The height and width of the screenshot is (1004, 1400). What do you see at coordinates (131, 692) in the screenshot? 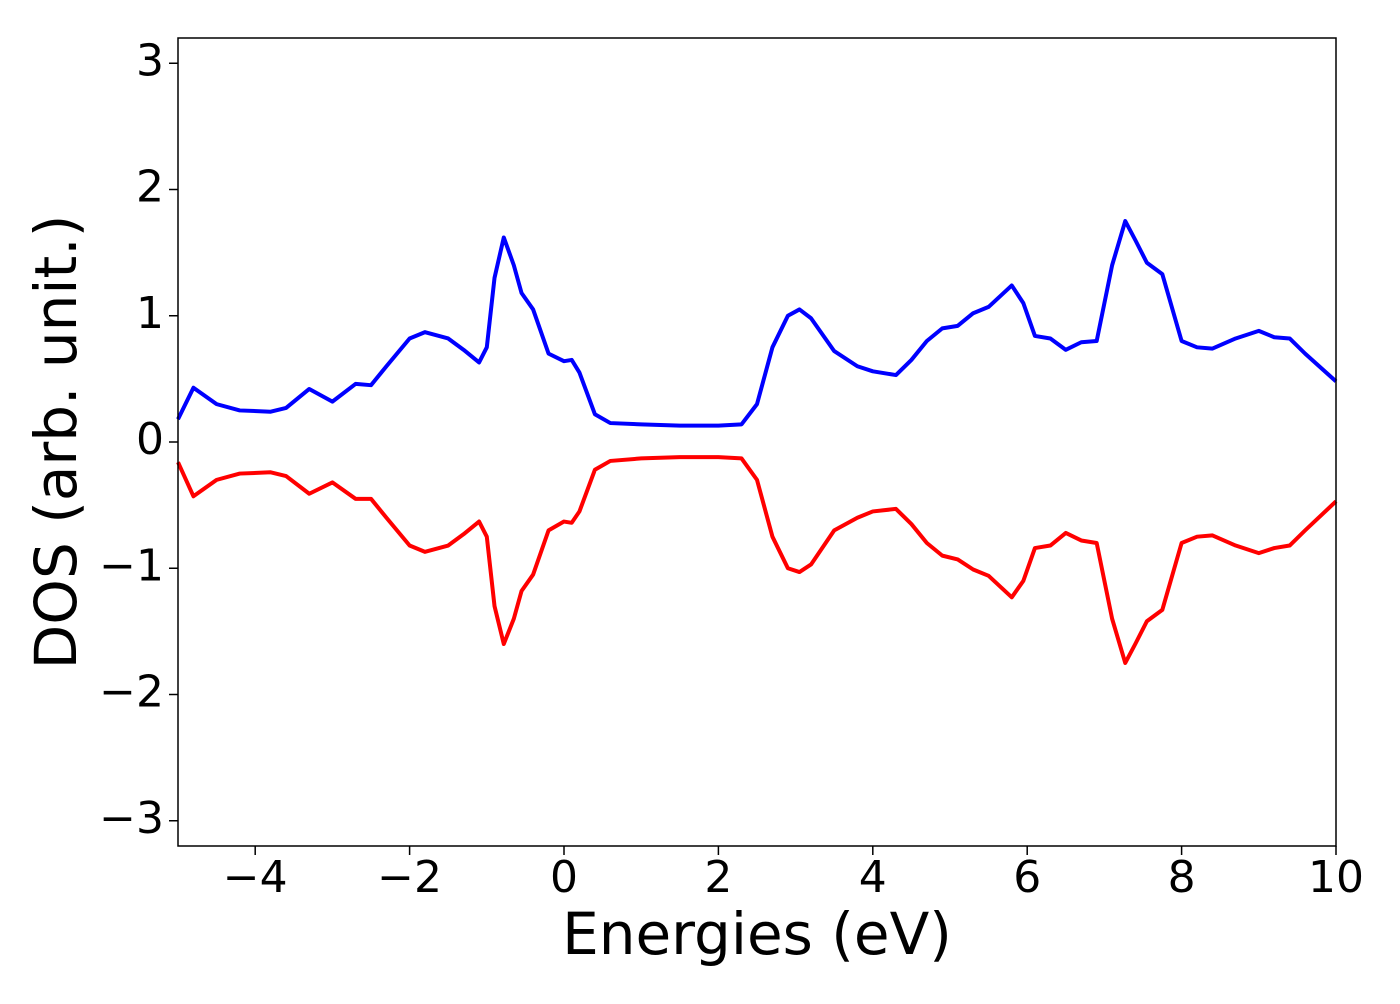
I see `y-tick-label: −2` at bounding box center [131, 692].